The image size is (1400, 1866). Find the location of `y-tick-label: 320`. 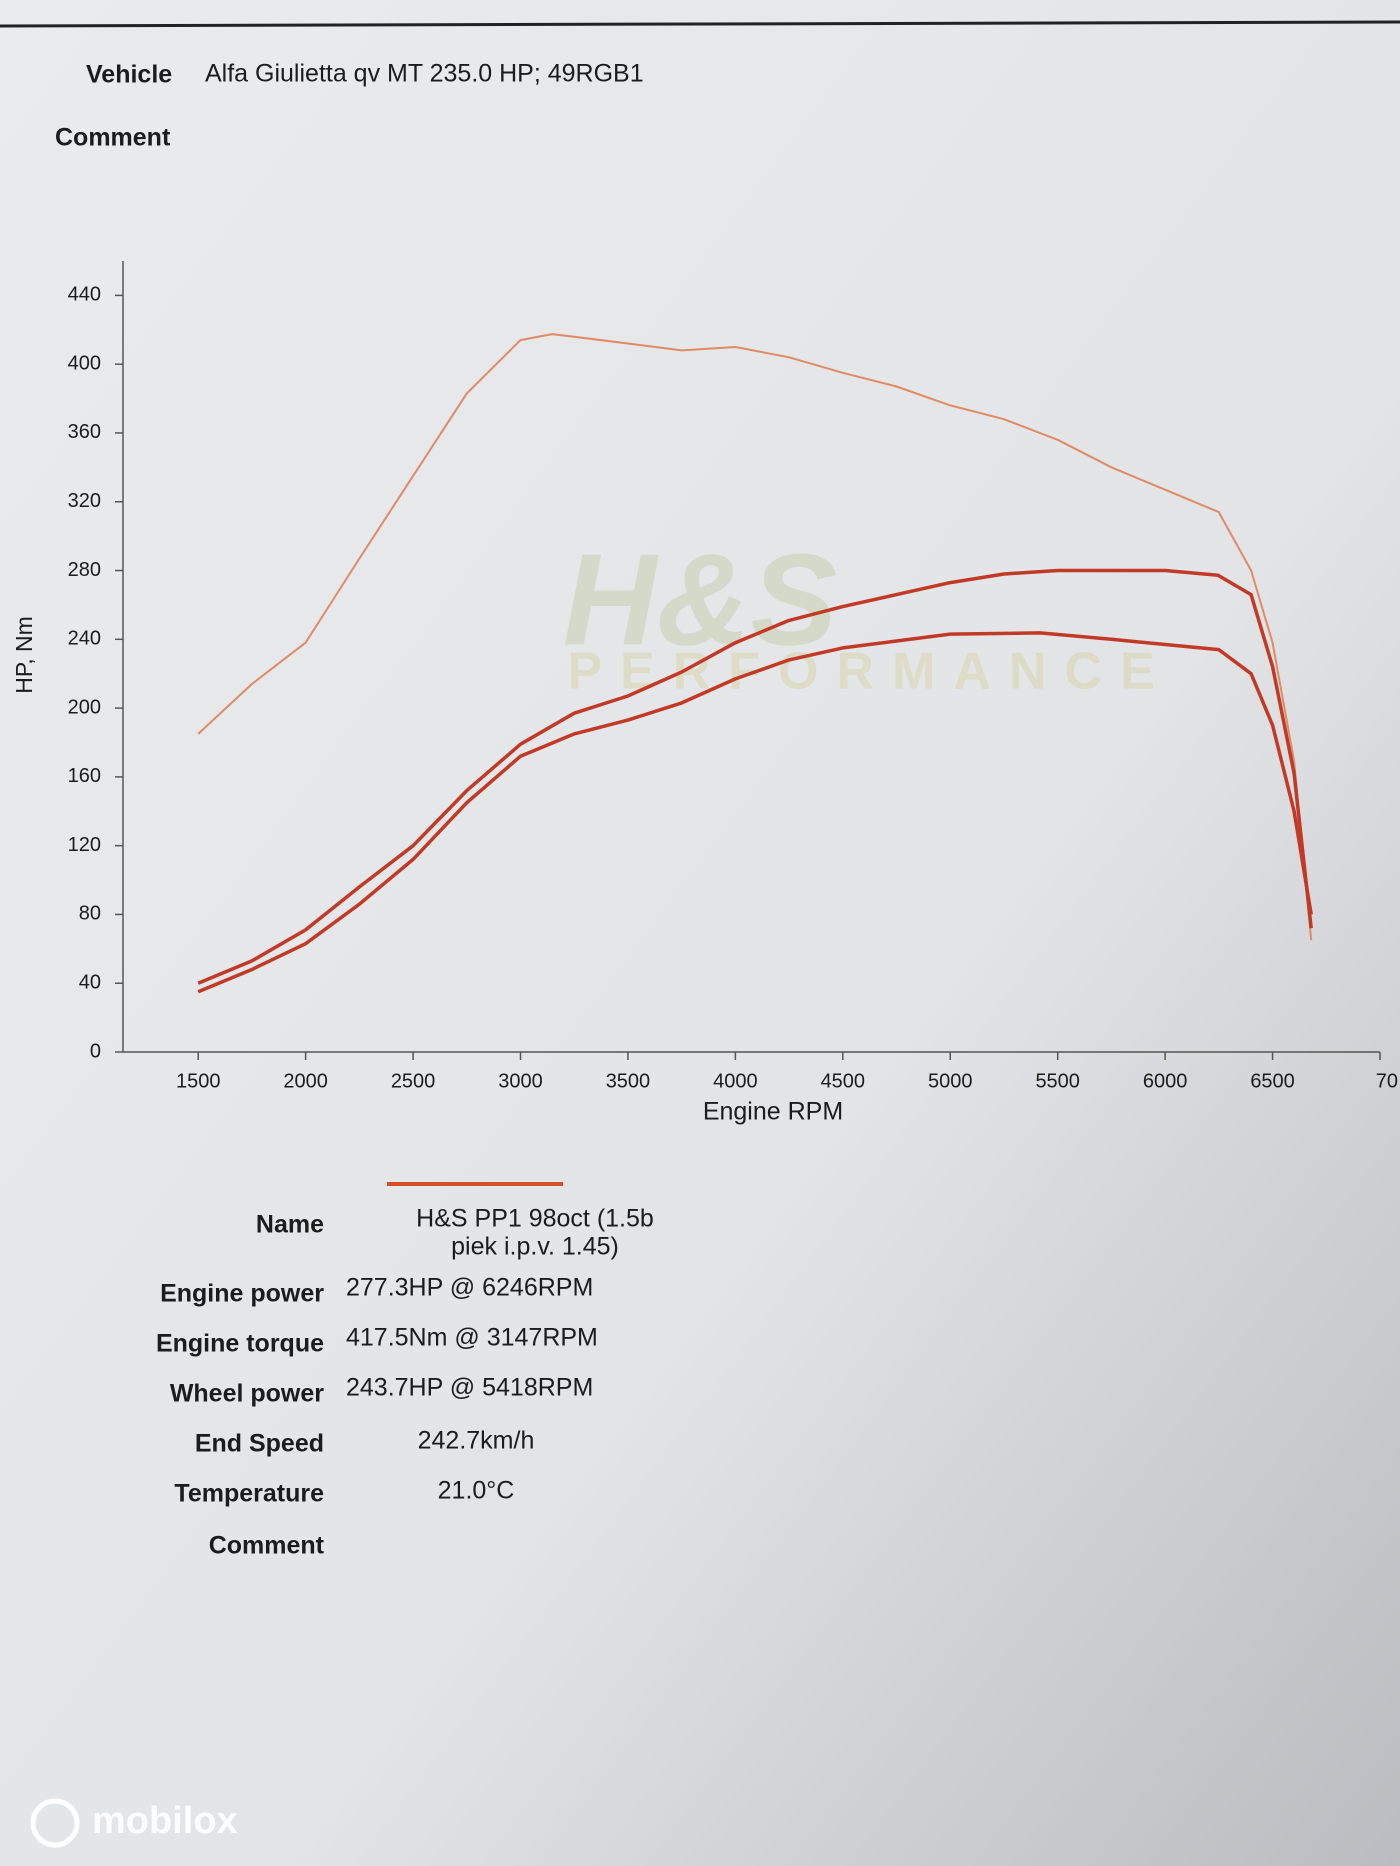

y-tick-label: 320 is located at coordinates (84, 501).